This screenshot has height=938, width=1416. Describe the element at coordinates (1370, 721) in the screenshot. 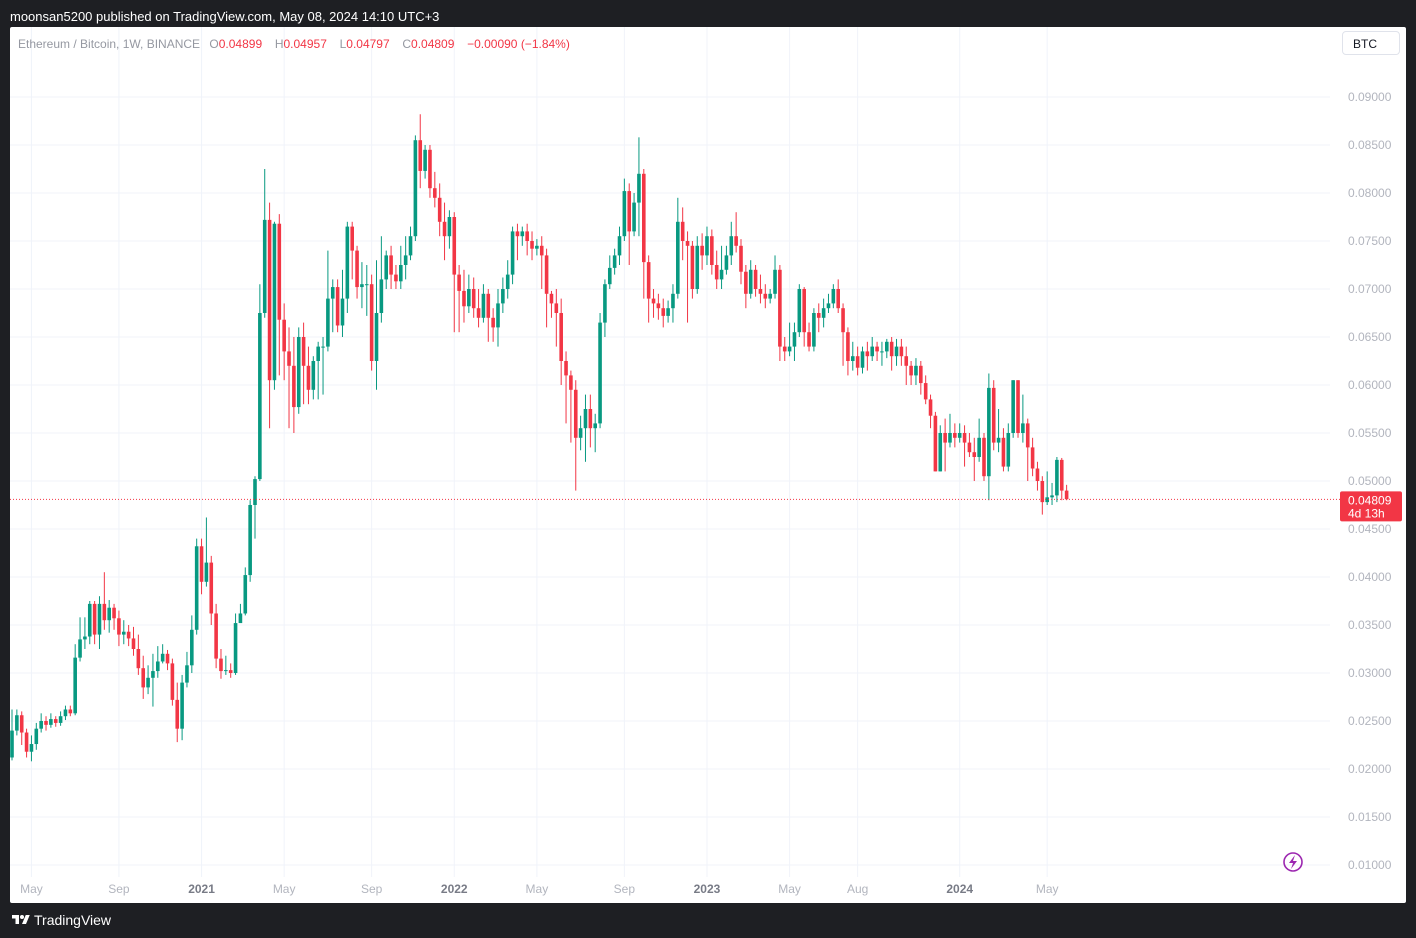

I see `y-tick-label: 0.02500` at that location.